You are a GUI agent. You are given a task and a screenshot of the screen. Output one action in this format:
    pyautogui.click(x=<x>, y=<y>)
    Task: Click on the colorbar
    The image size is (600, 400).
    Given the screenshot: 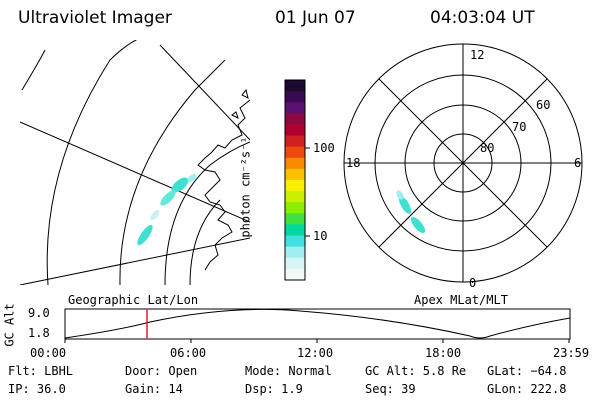 What is the action you would take?
    pyautogui.click(x=295, y=180)
    